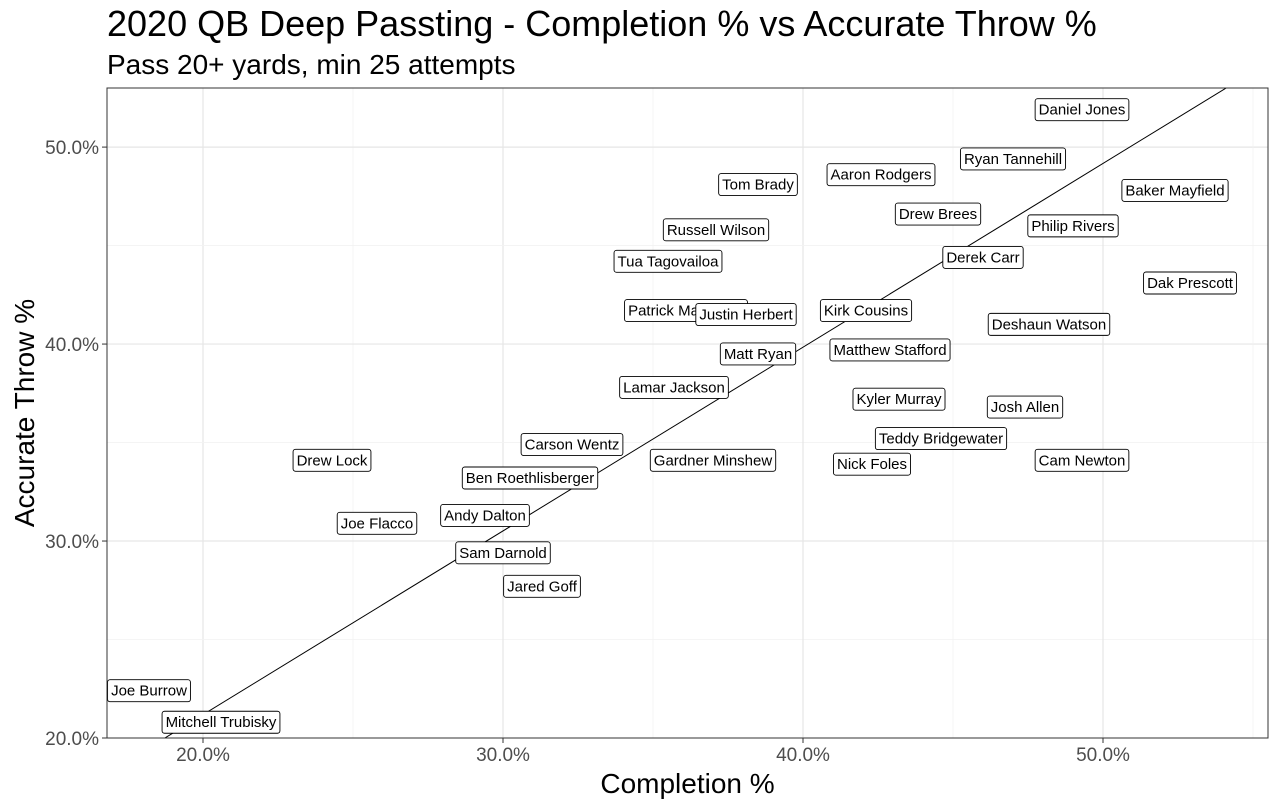 Image resolution: width=1276 pixels, height=806 pixels. I want to click on x-tick-label: 40.0%, so click(803, 755).